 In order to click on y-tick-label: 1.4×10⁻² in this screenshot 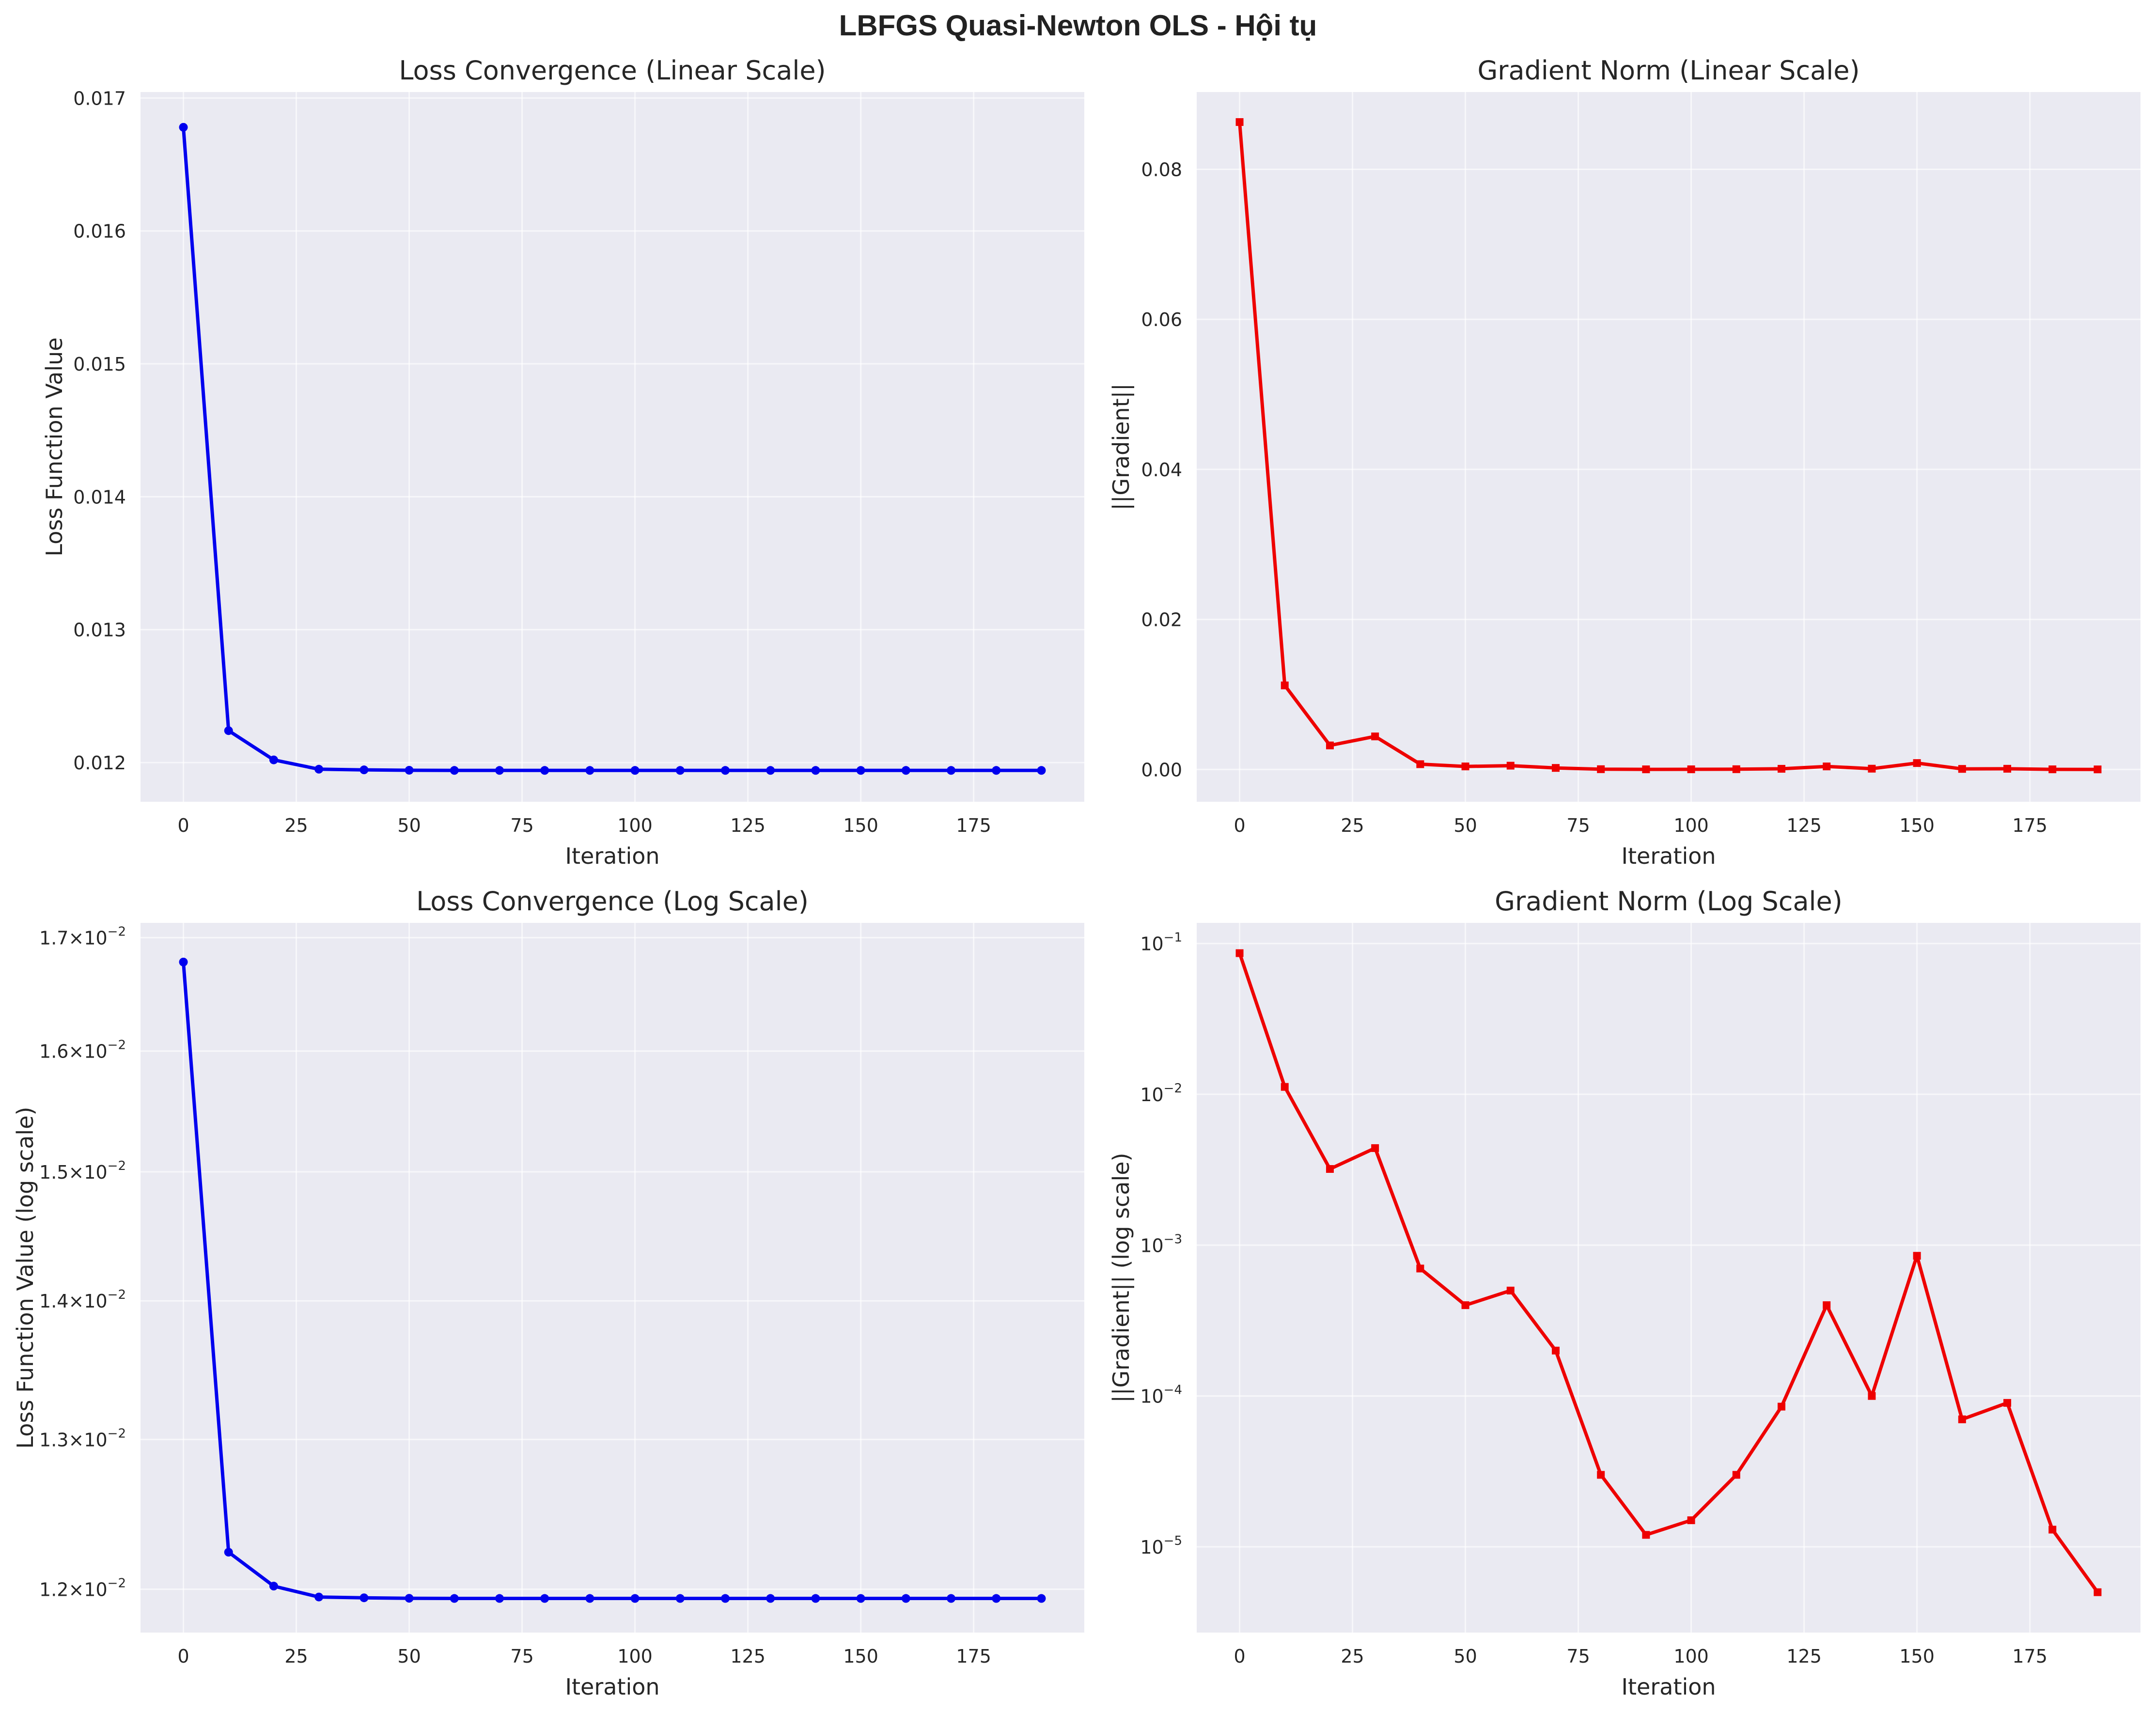, I will do `click(82, 1300)`.